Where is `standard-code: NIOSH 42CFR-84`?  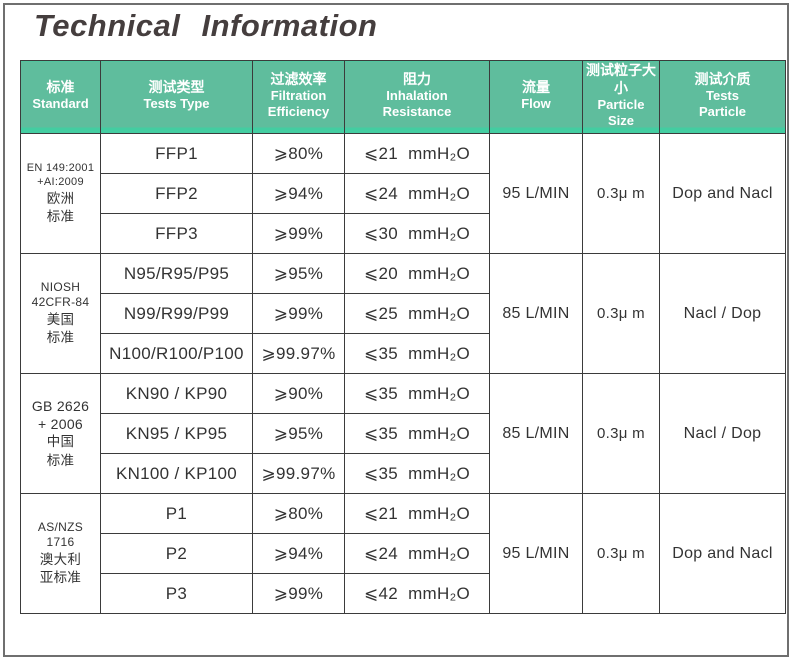
standard-code: NIOSH 42CFR-84 is located at coordinates (60, 294).